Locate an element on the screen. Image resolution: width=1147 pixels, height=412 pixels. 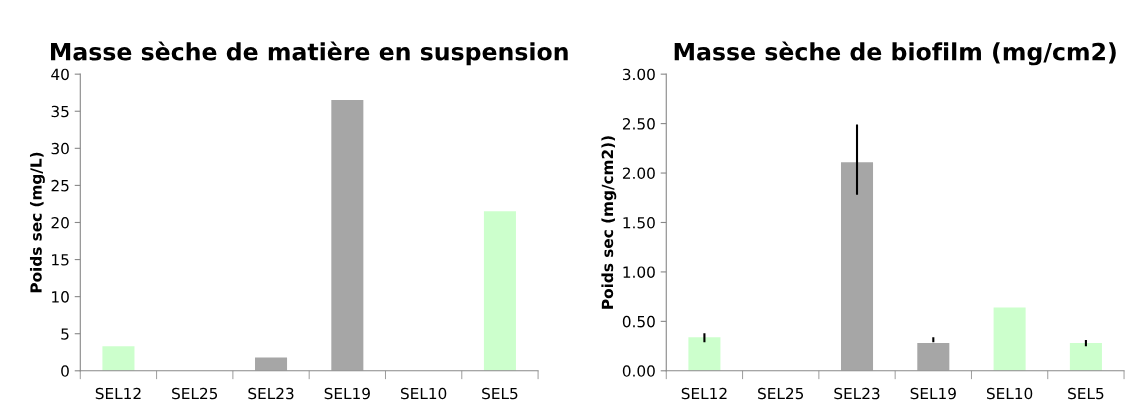
y-tick-label: 0.50 is located at coordinates (638, 321).